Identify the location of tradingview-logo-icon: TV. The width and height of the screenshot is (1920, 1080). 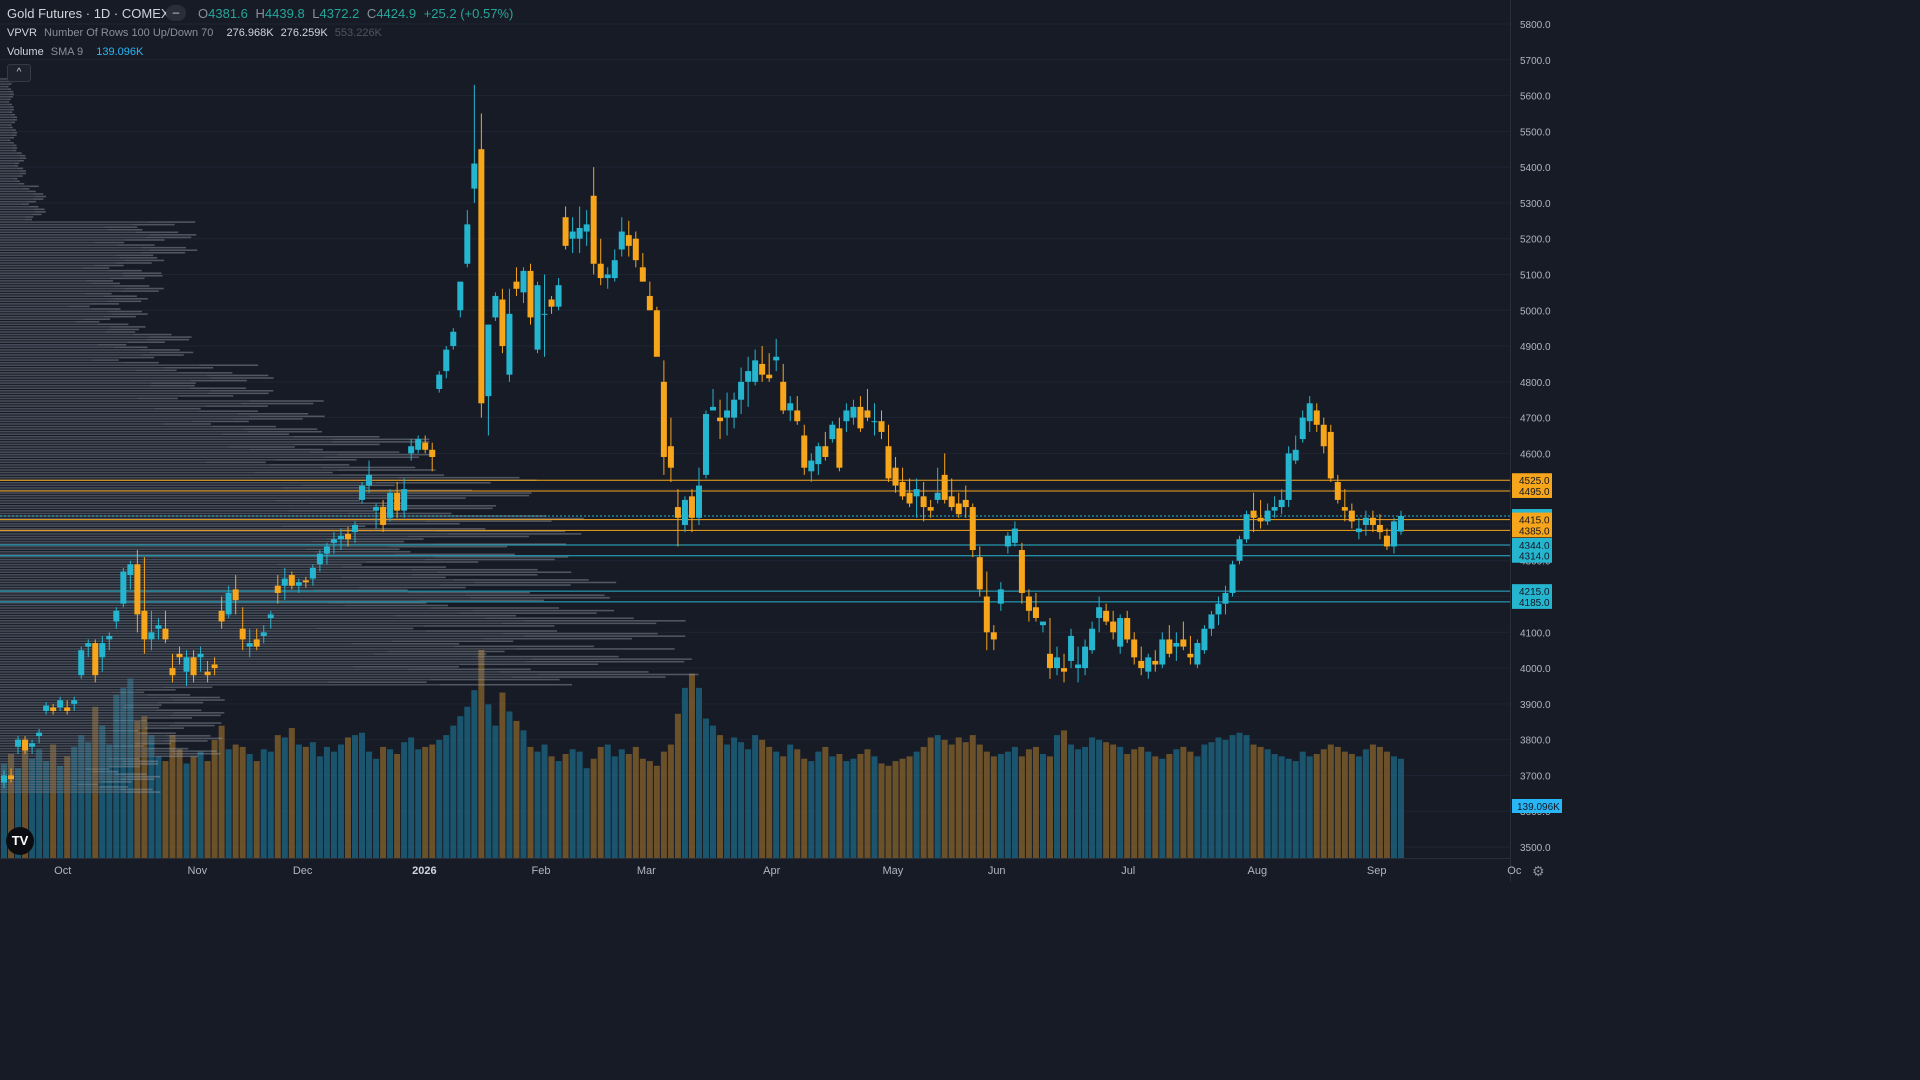
(20, 841).